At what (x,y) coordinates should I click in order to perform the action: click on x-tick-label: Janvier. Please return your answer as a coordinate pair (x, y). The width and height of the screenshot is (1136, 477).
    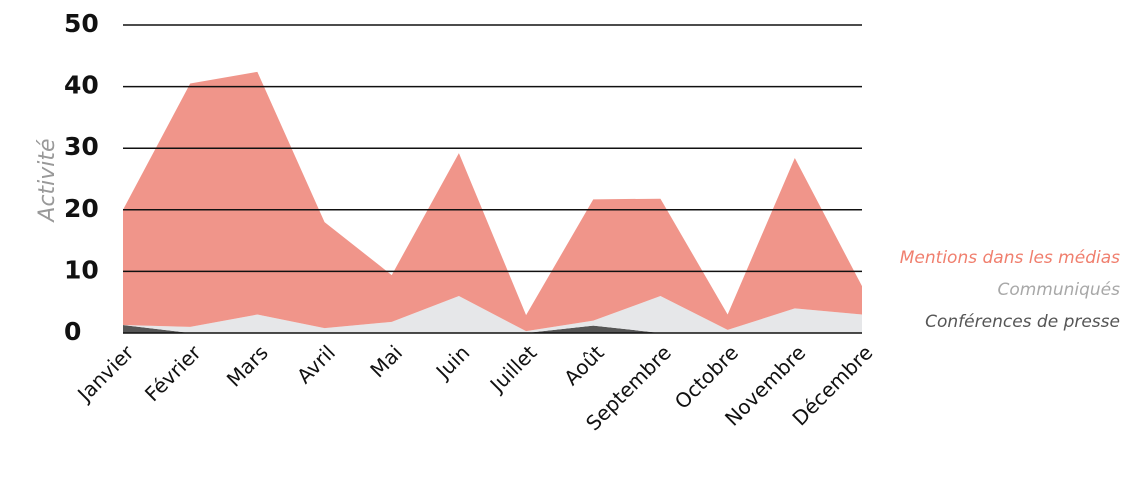
    Looking at the image, I should click on (105, 374).